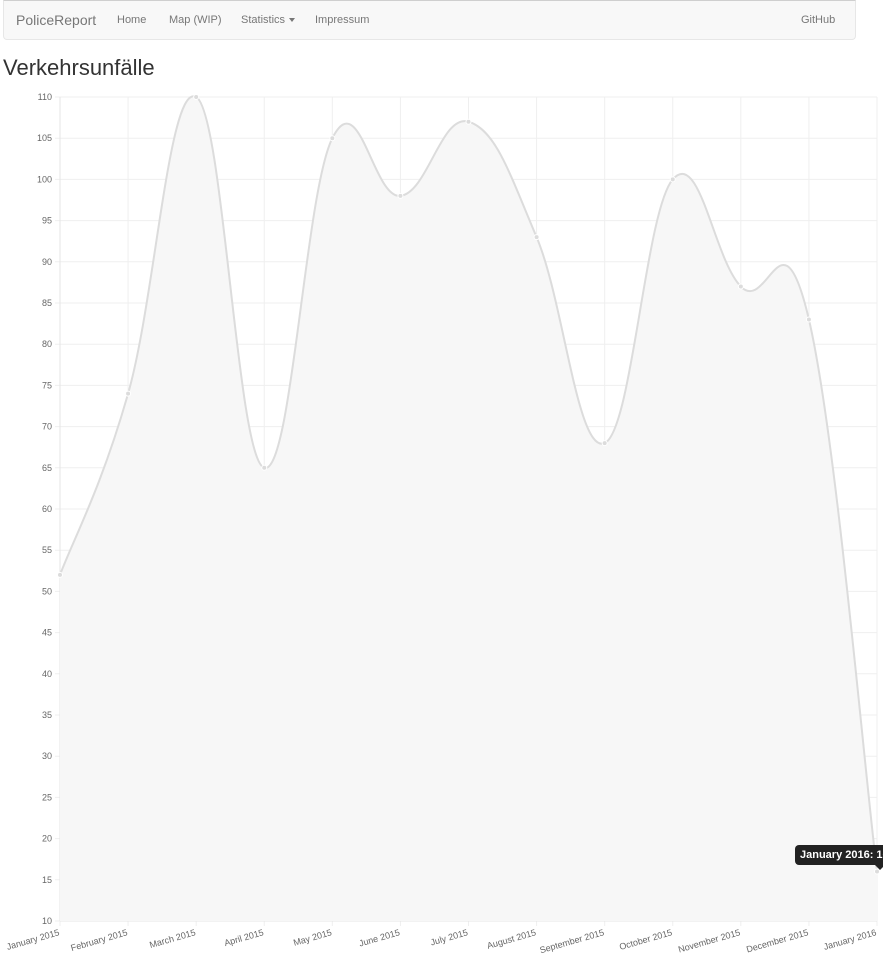 The width and height of the screenshot is (883, 975). Describe the element at coordinates (449, 937) in the screenshot. I see `x-tick-label: July 2015` at that location.